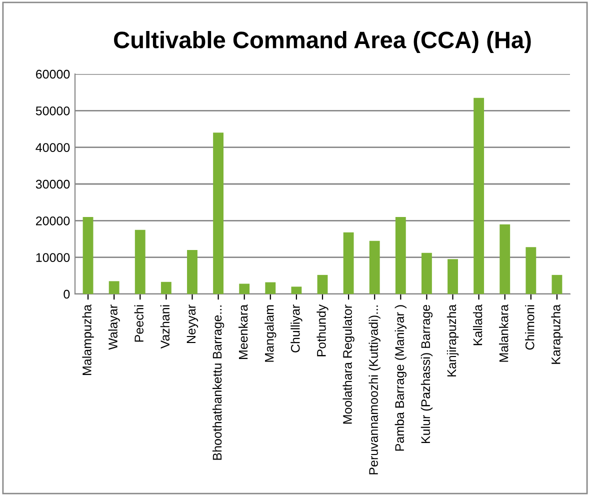 This screenshot has height=496, width=590. Describe the element at coordinates (557, 334) in the screenshot. I see `x-tick-label: Karapuzha` at that location.